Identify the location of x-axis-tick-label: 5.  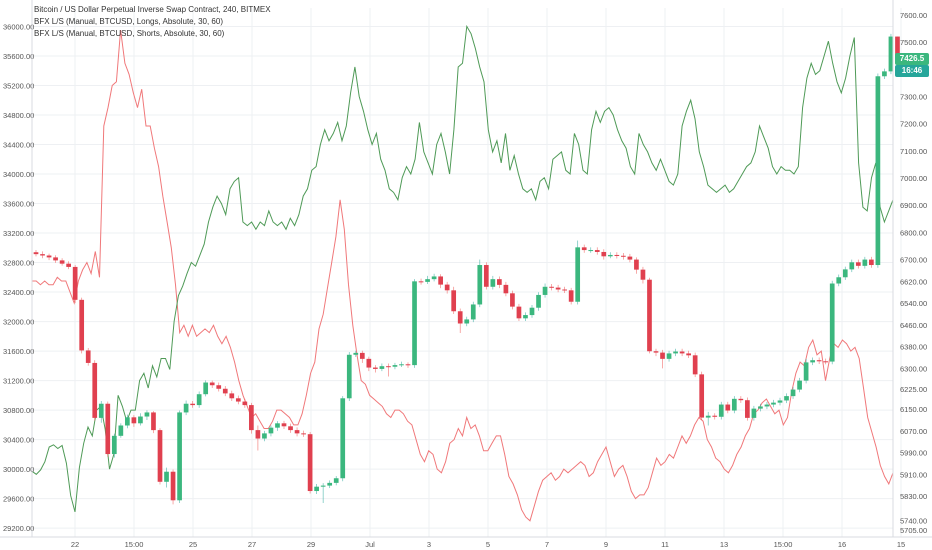
(488, 544).